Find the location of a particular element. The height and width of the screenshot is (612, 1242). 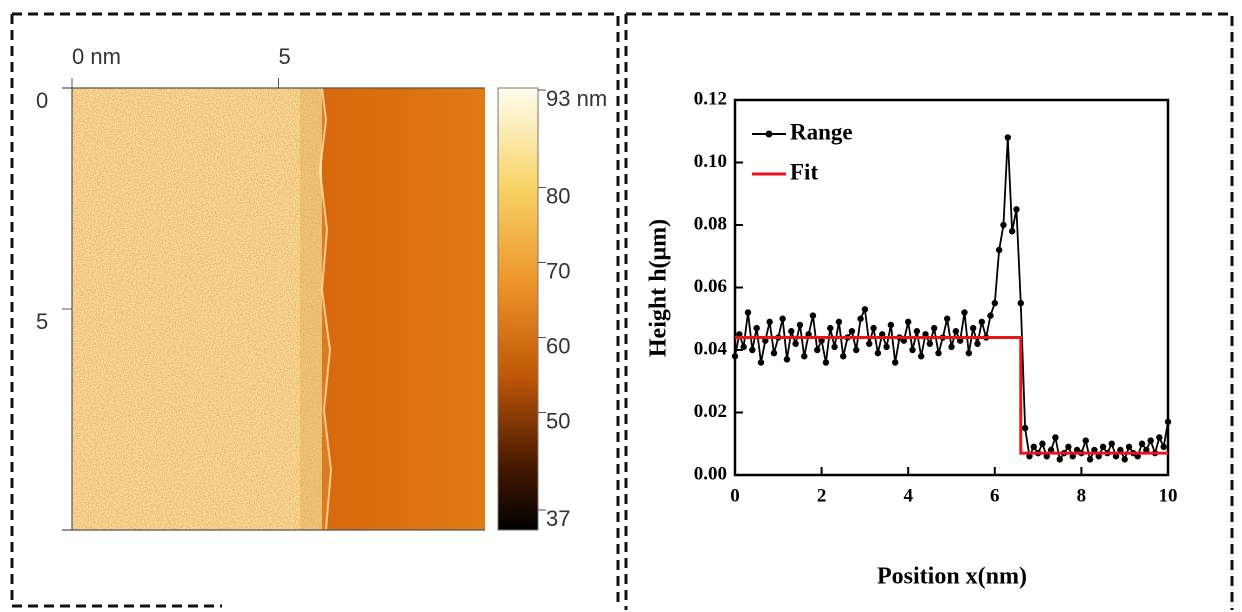

x-tick-label: 6 is located at coordinates (995, 495).